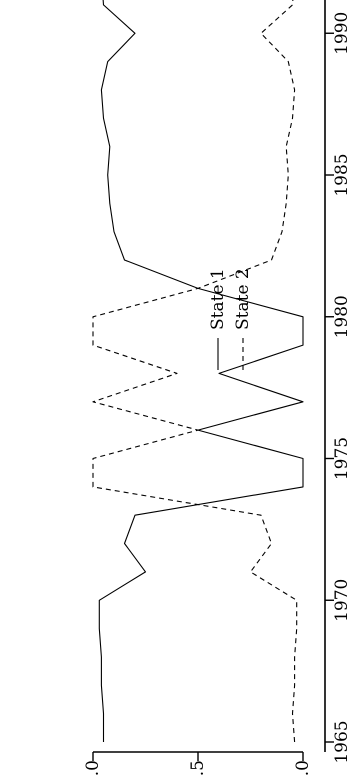 The height and width of the screenshot is (776, 361). What do you see at coordinates (342, 600) in the screenshot?
I see `year-tick-label-1970: 1970` at bounding box center [342, 600].